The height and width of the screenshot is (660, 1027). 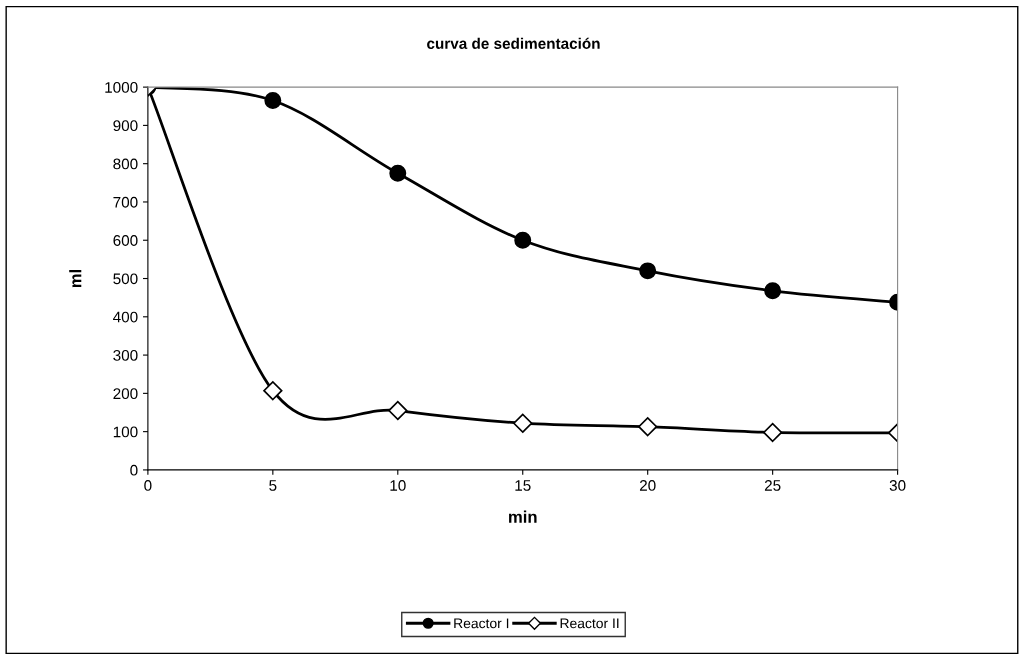 I want to click on x-tick-label: 5, so click(x=273, y=485).